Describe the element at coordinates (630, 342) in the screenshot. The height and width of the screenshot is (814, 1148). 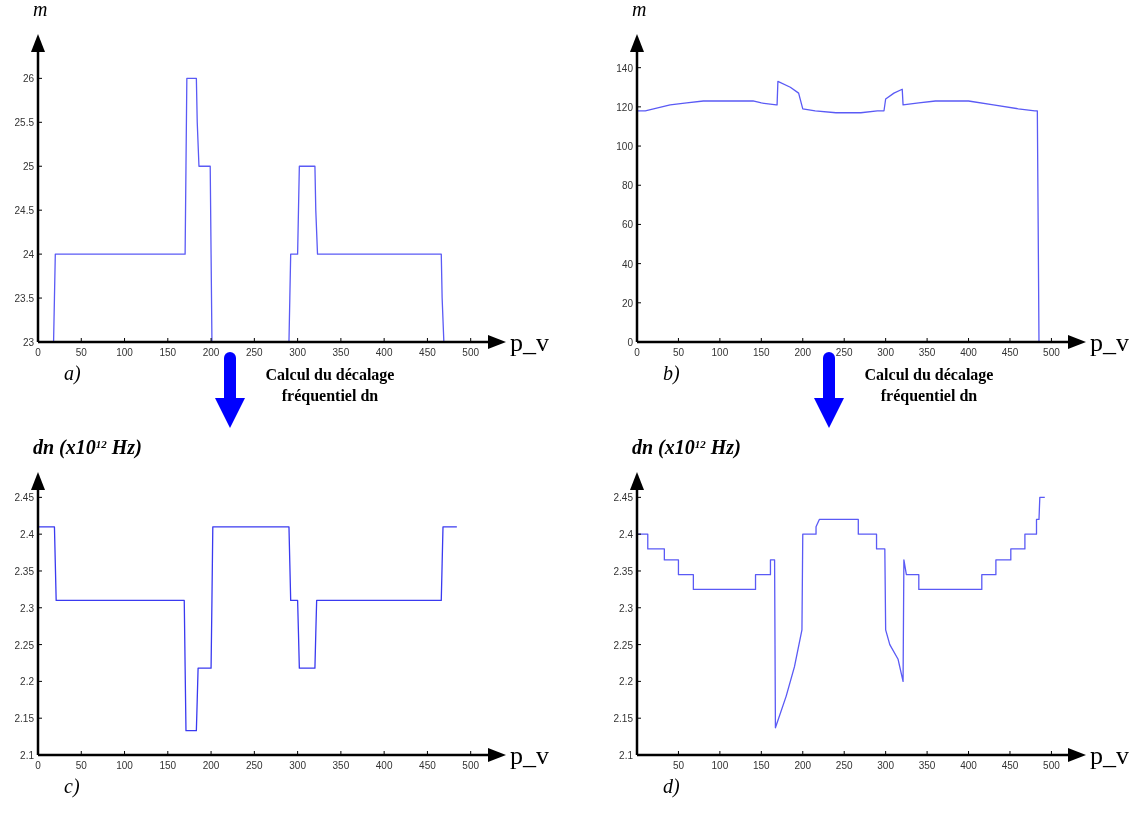
I see `y-tick-label: 0` at that location.